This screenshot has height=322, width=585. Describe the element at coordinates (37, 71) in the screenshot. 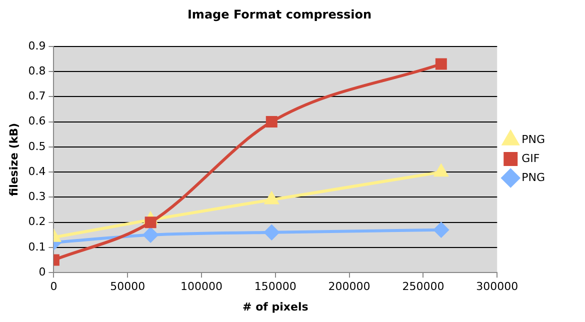

I see `y-tick-label: 0.8` at that location.